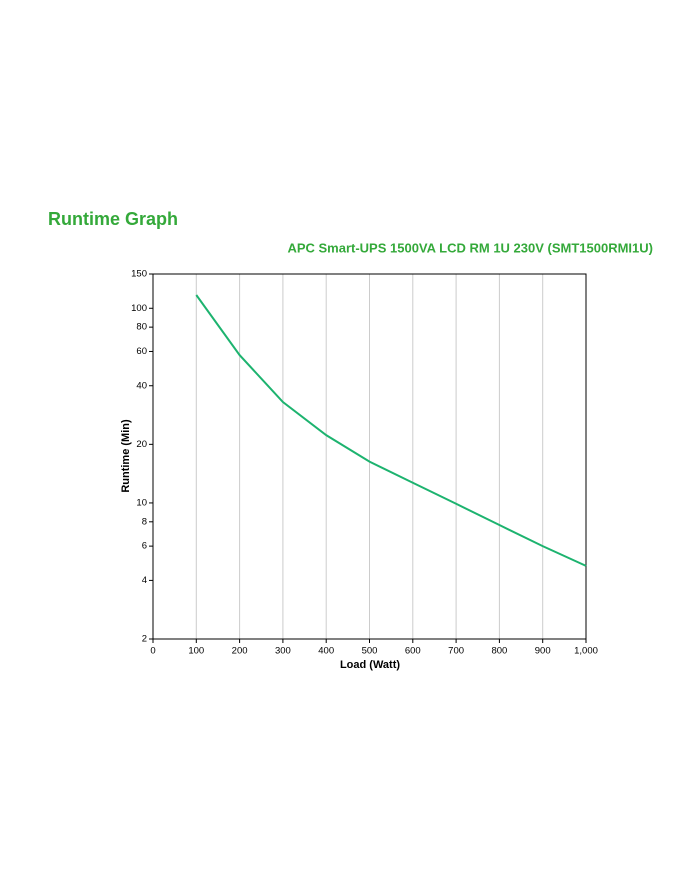 The width and height of the screenshot is (700, 891). Describe the element at coordinates (370, 665) in the screenshot. I see `x-axis-label: Load (Watt)` at that location.